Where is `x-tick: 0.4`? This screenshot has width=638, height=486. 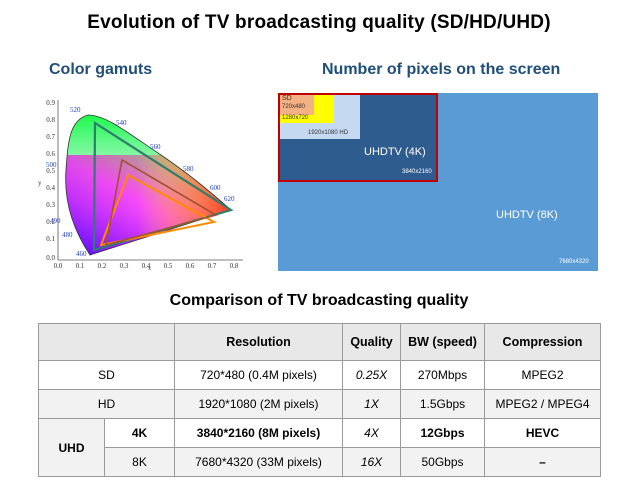
x-tick: 0.4 is located at coordinates (146, 266).